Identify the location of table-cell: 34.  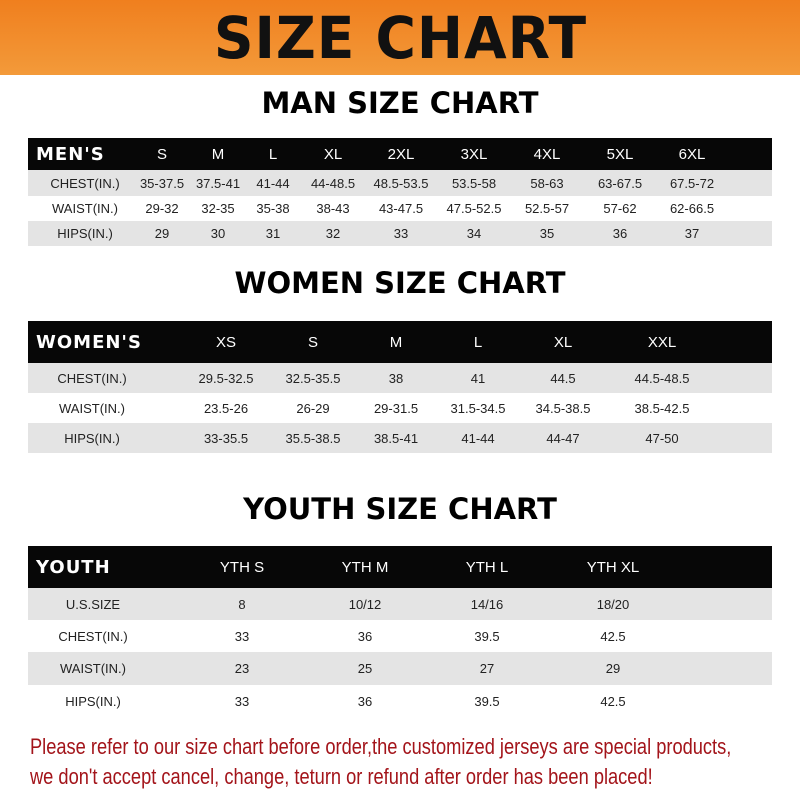
(474, 233).